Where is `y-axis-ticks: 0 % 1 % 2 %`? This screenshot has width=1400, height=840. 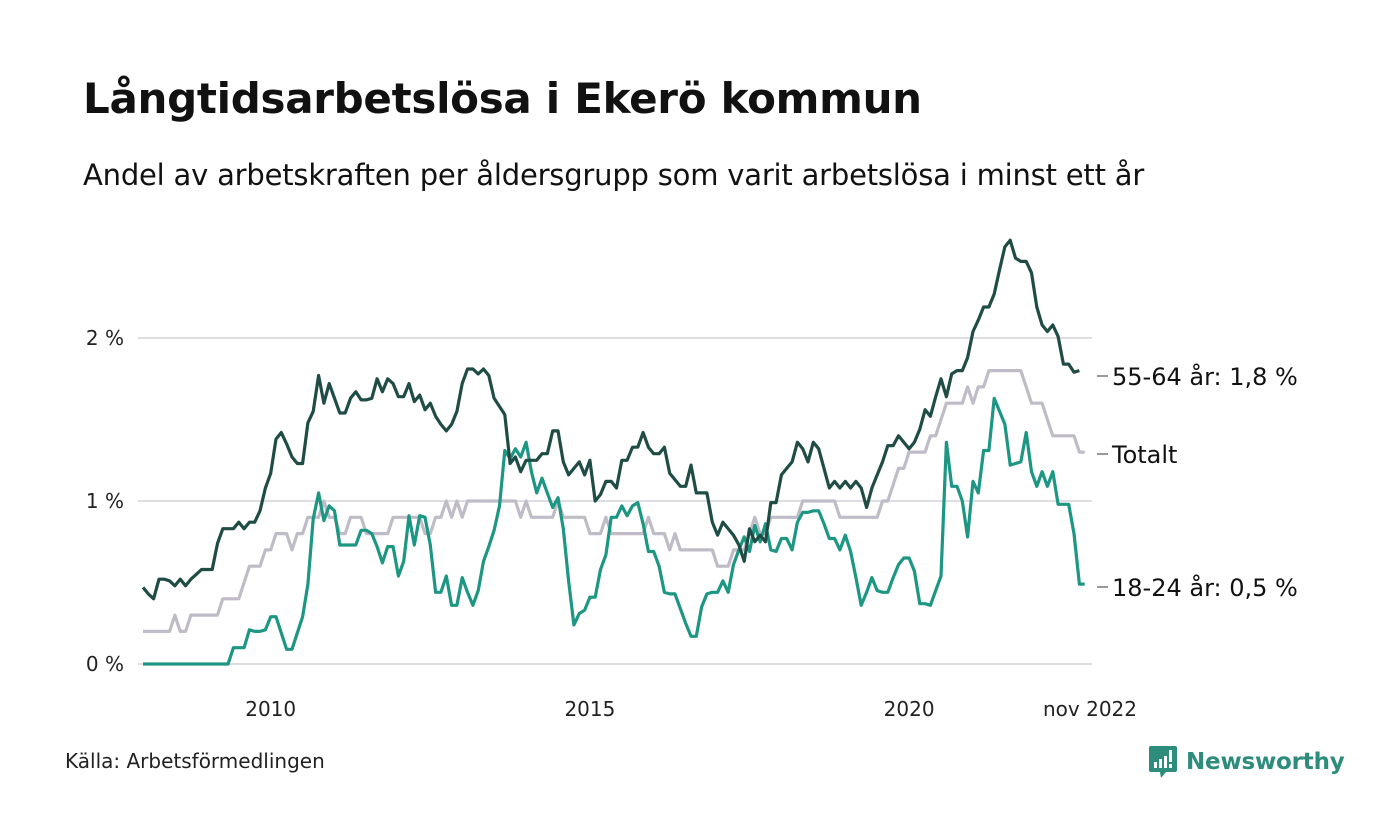
y-axis-ticks: 0 % 1 % 2 % is located at coordinates (105, 501).